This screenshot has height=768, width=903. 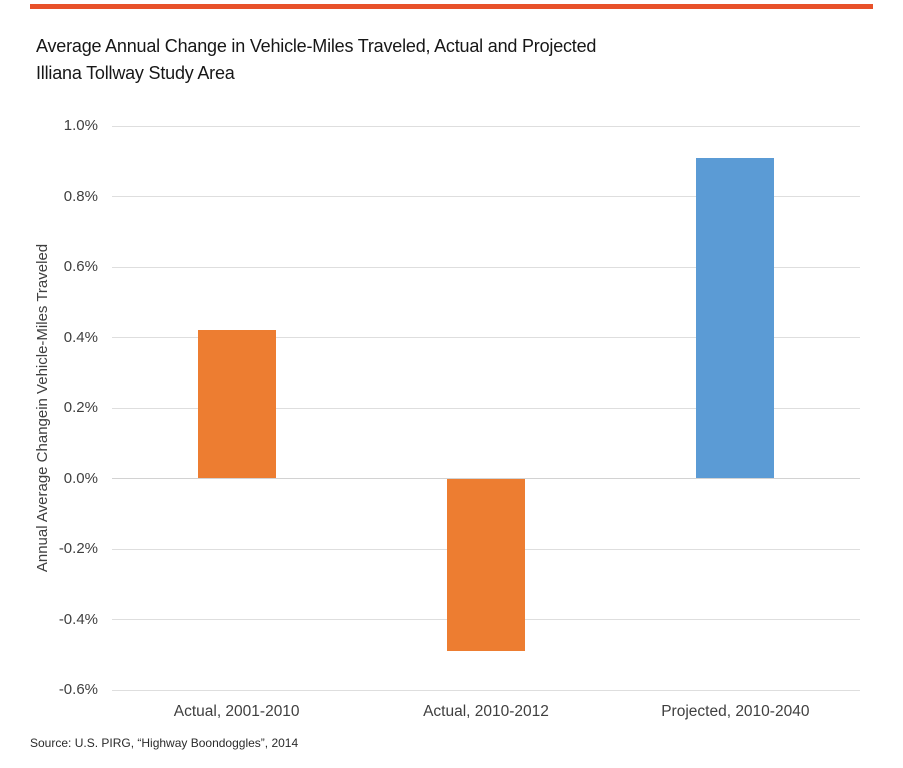 What do you see at coordinates (80, 478) in the screenshot?
I see `y-tick-label: 0.0%` at bounding box center [80, 478].